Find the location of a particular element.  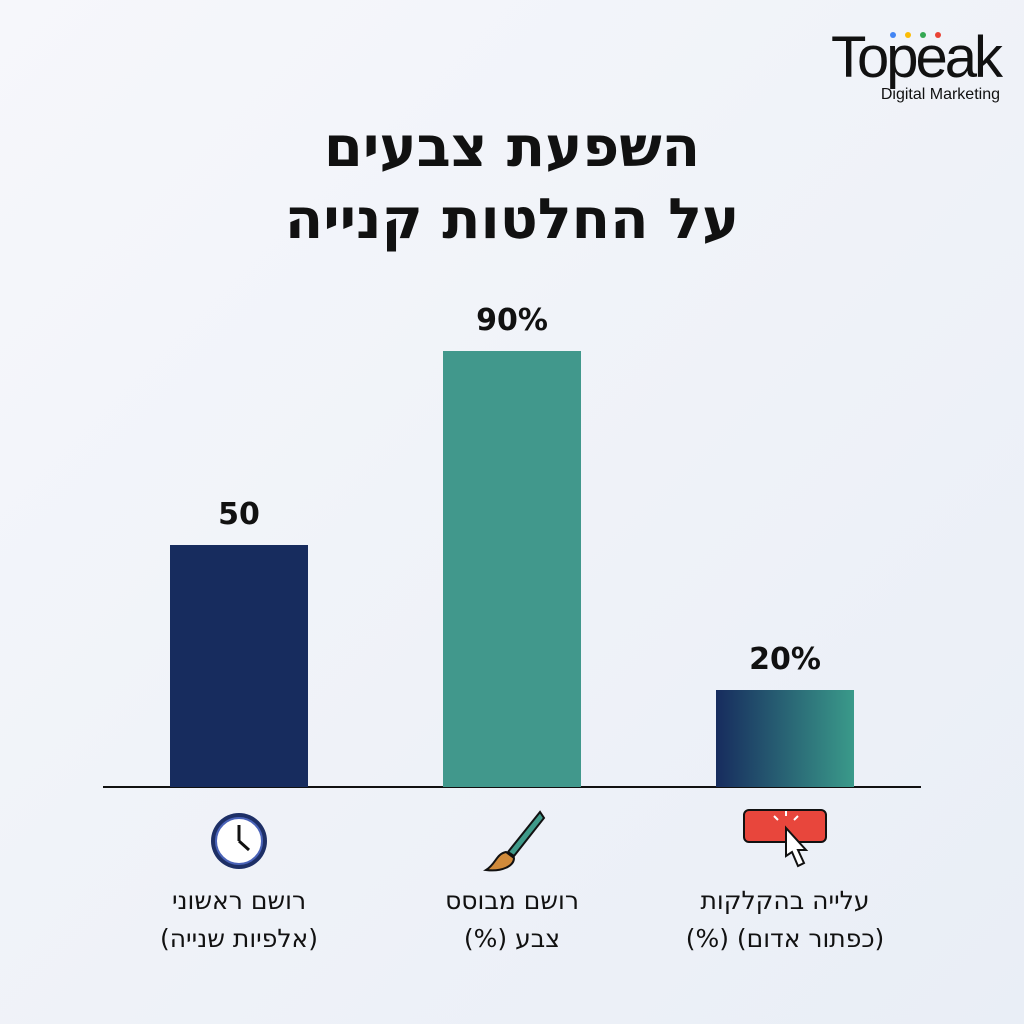

title-line: השפעת צבעים is located at coordinates (512, 147).